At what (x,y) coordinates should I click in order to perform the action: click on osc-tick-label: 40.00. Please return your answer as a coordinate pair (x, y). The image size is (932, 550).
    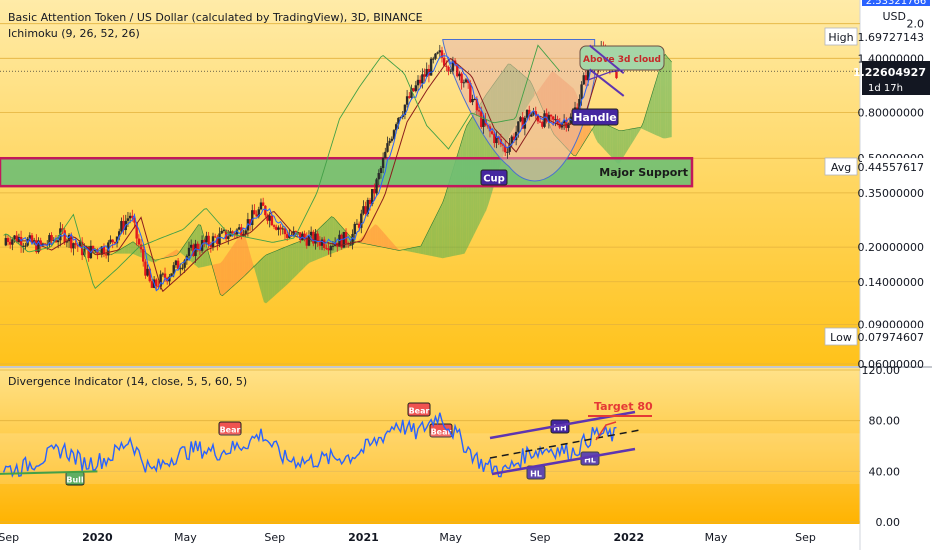
    Looking at the image, I should click on (885, 471).